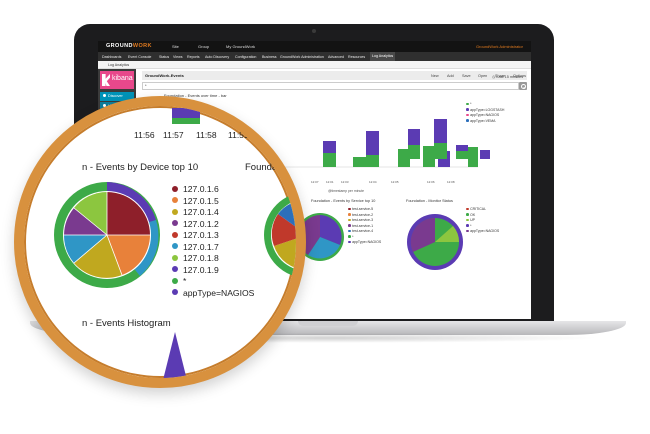  I want to click on nav-groundwork-administration: GroundWork Administration, so click(302, 56).